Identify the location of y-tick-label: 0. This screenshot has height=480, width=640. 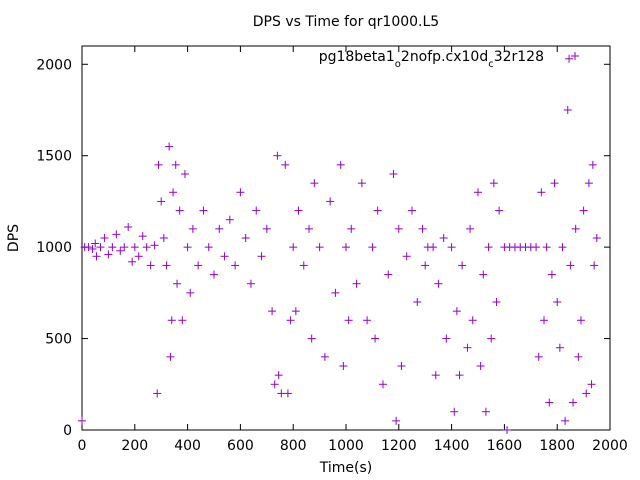
(67, 431).